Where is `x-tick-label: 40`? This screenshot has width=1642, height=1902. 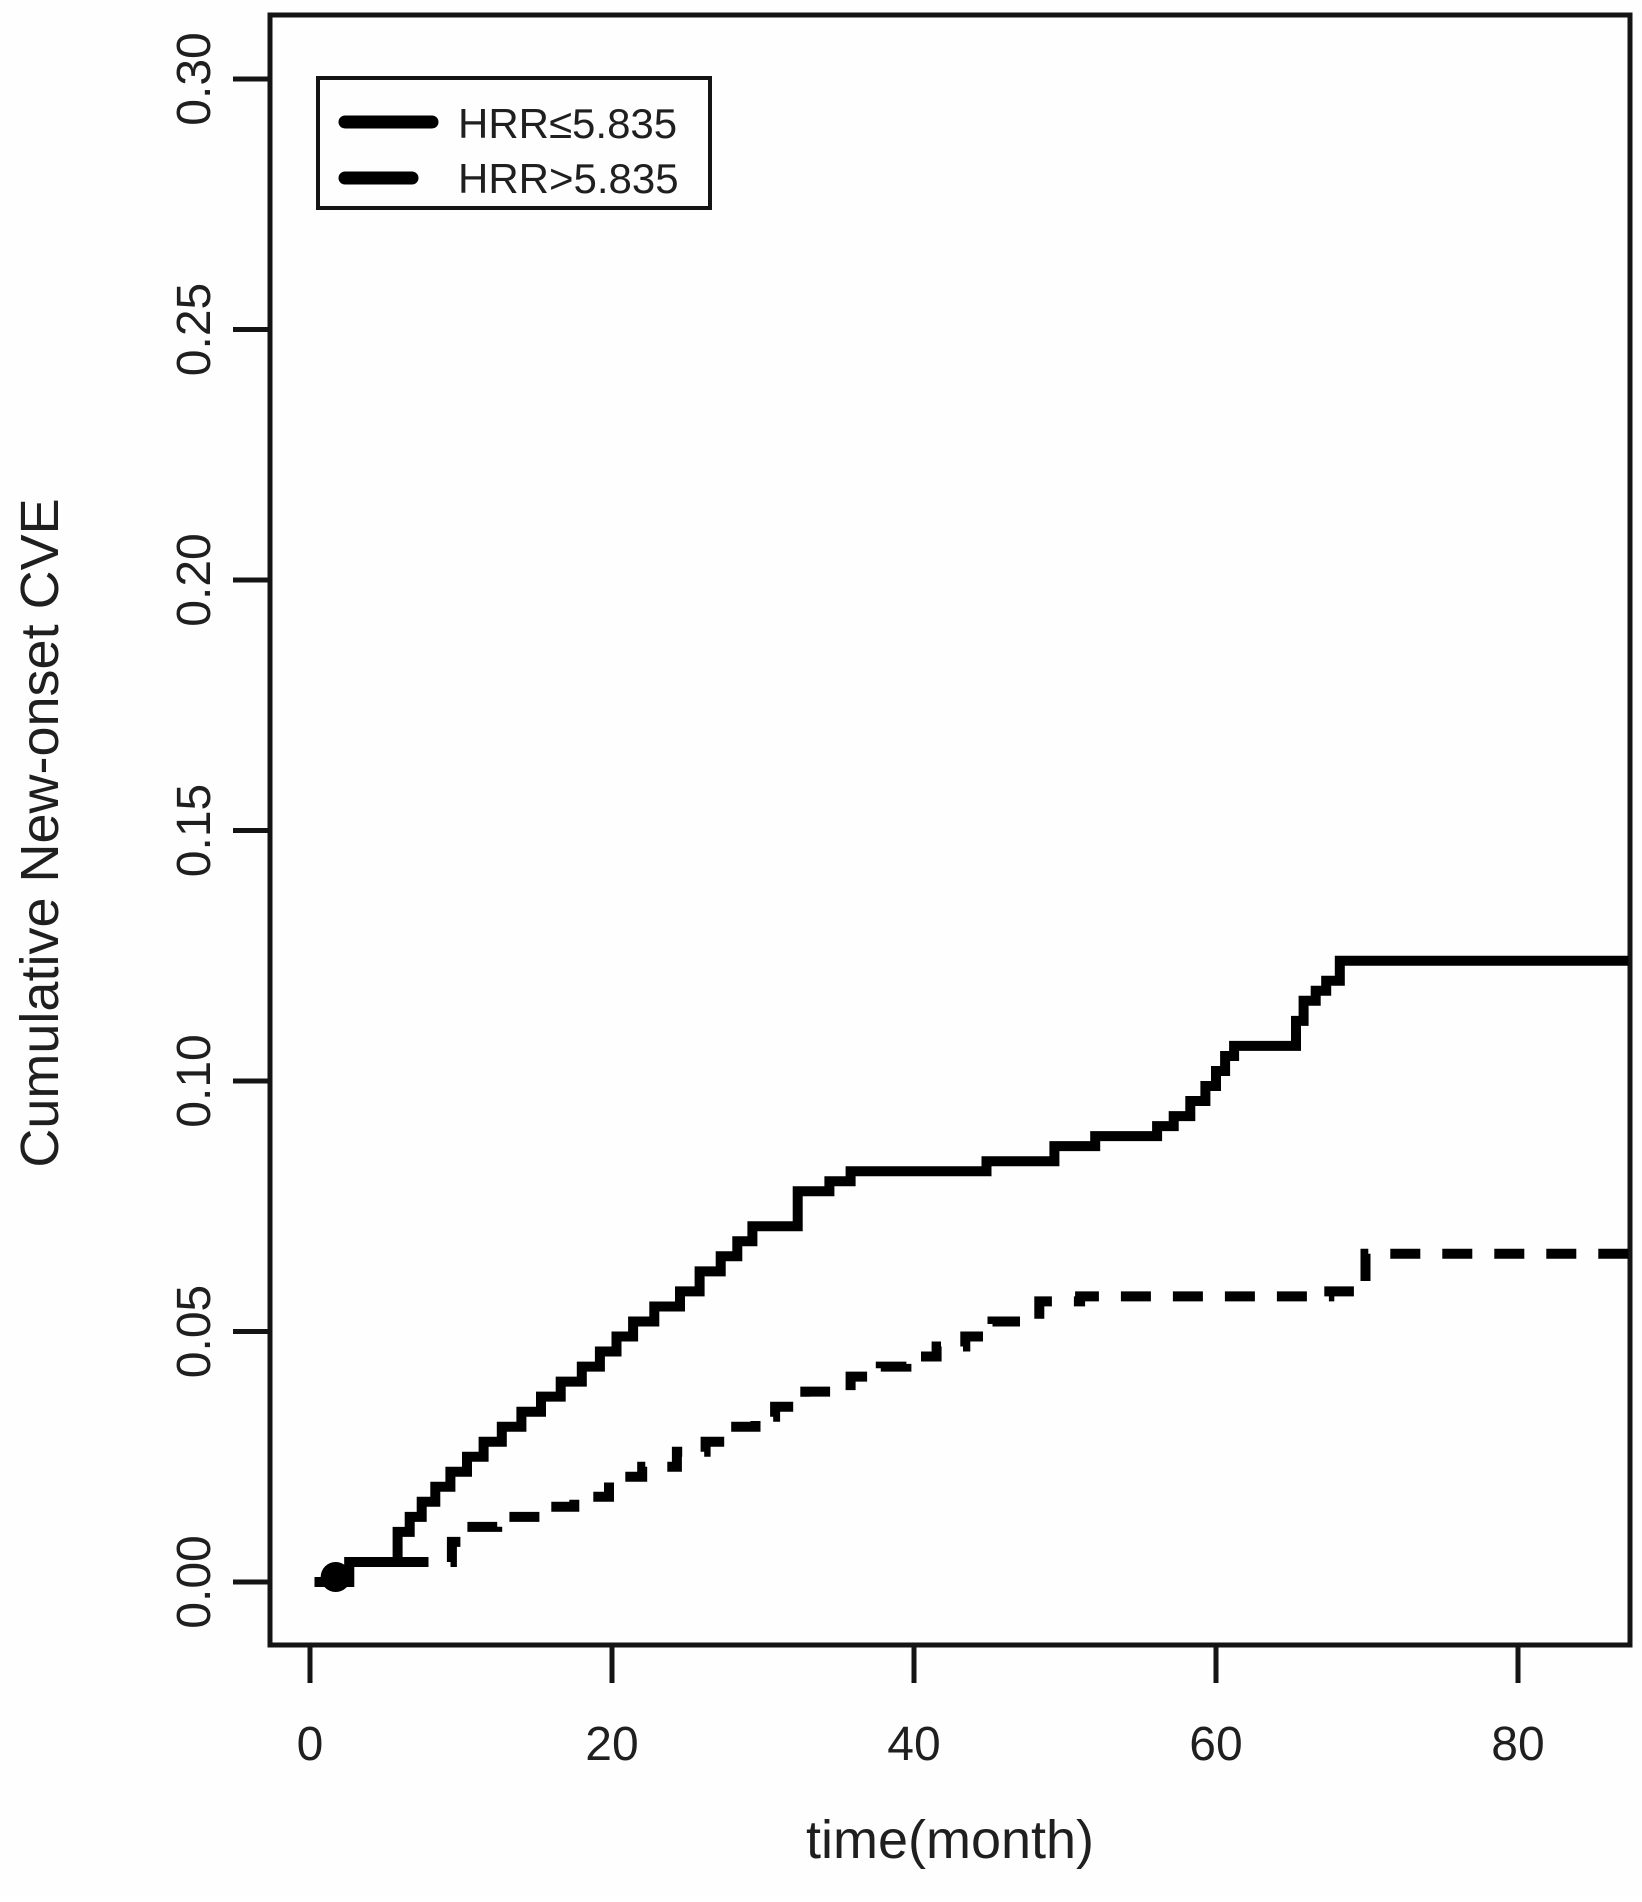 x-tick-label: 40 is located at coordinates (913, 1744).